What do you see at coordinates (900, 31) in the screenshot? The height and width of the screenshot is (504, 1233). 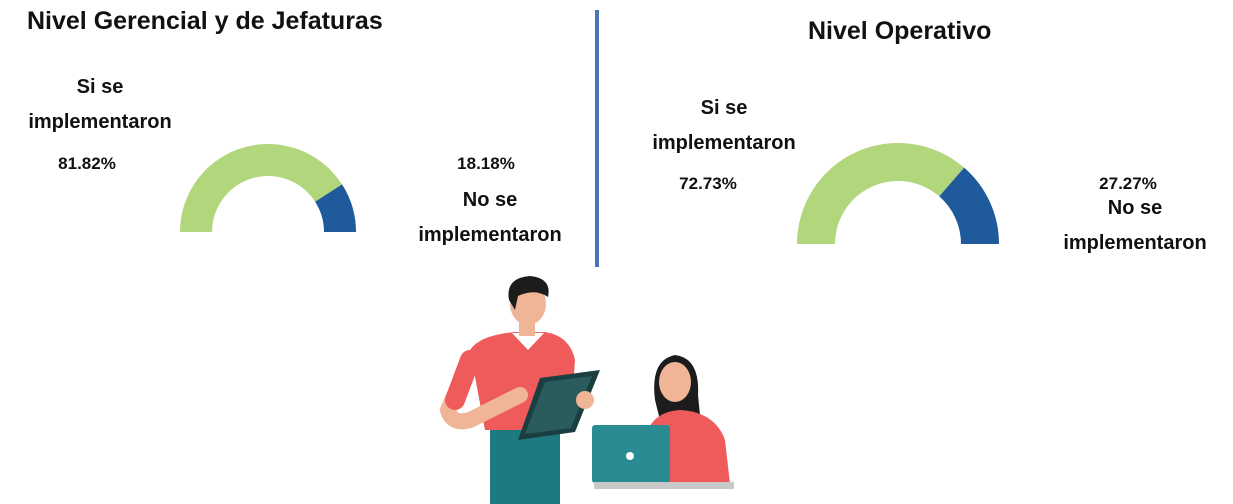 I see `chart-title: Nivel Operativo` at bounding box center [900, 31].